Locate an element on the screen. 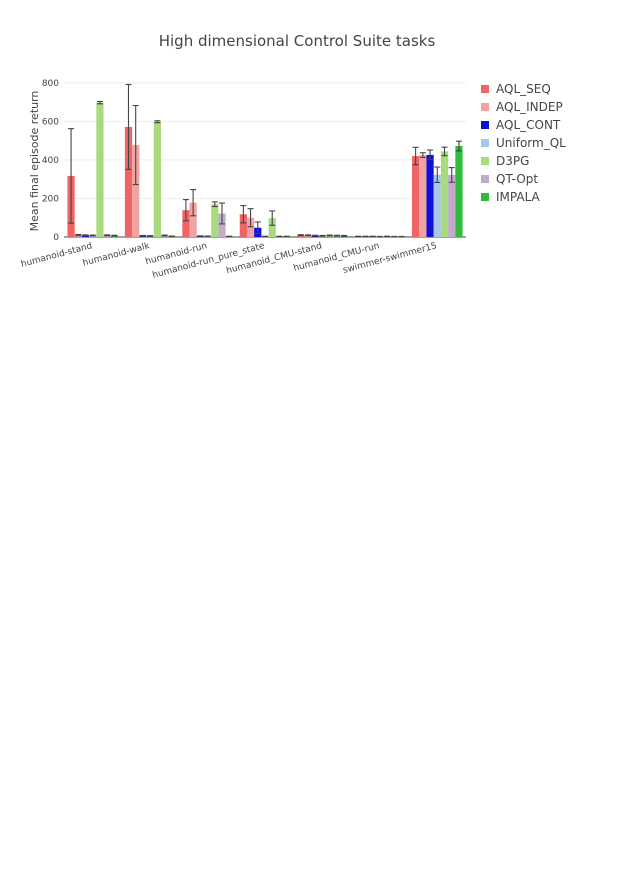 The image size is (620, 878). legend-label: AQL_INDEP is located at coordinates (529, 107).